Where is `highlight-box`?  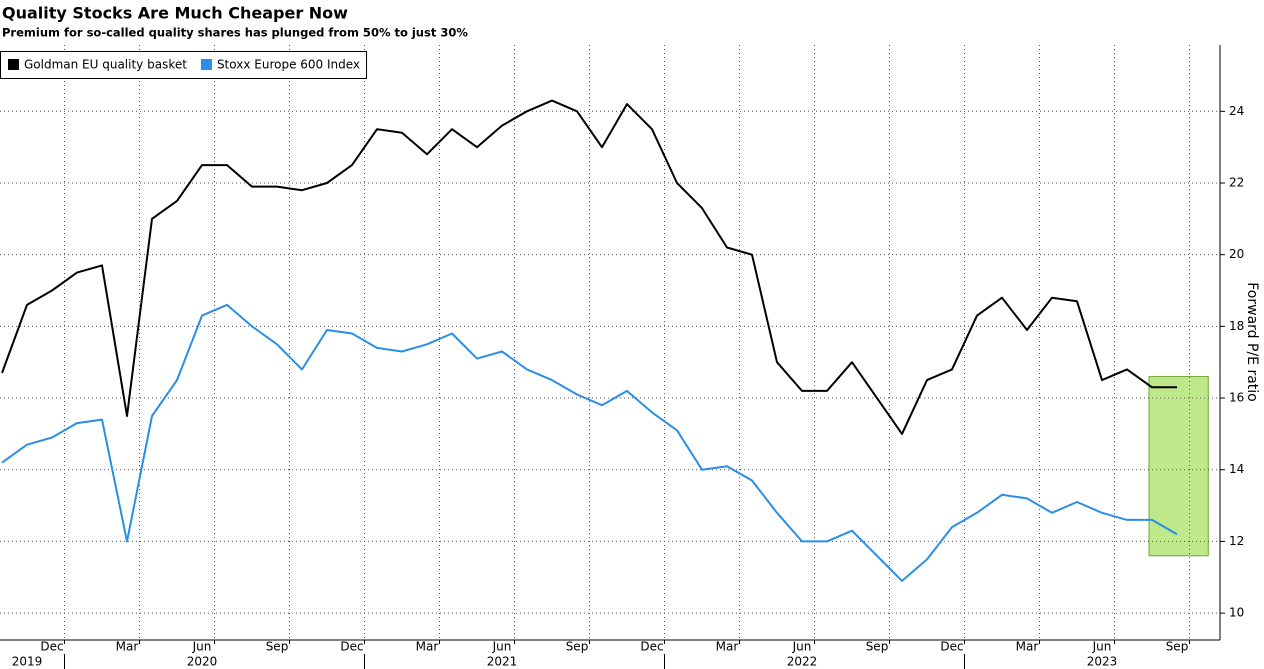 highlight-box is located at coordinates (1178, 466).